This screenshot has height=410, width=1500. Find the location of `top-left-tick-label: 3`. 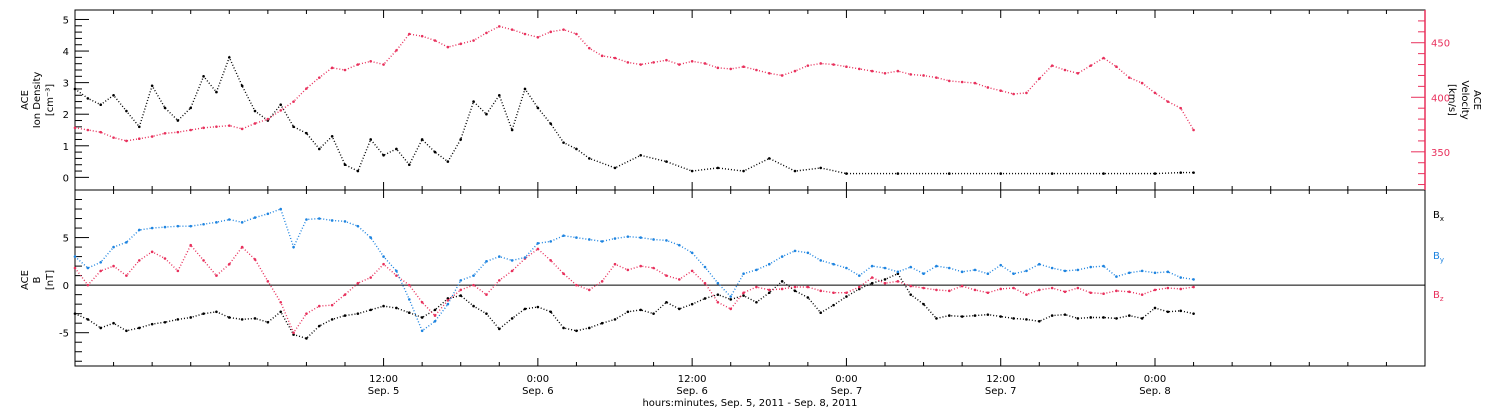

top-left-tick-label: 3 is located at coordinates (66, 84).